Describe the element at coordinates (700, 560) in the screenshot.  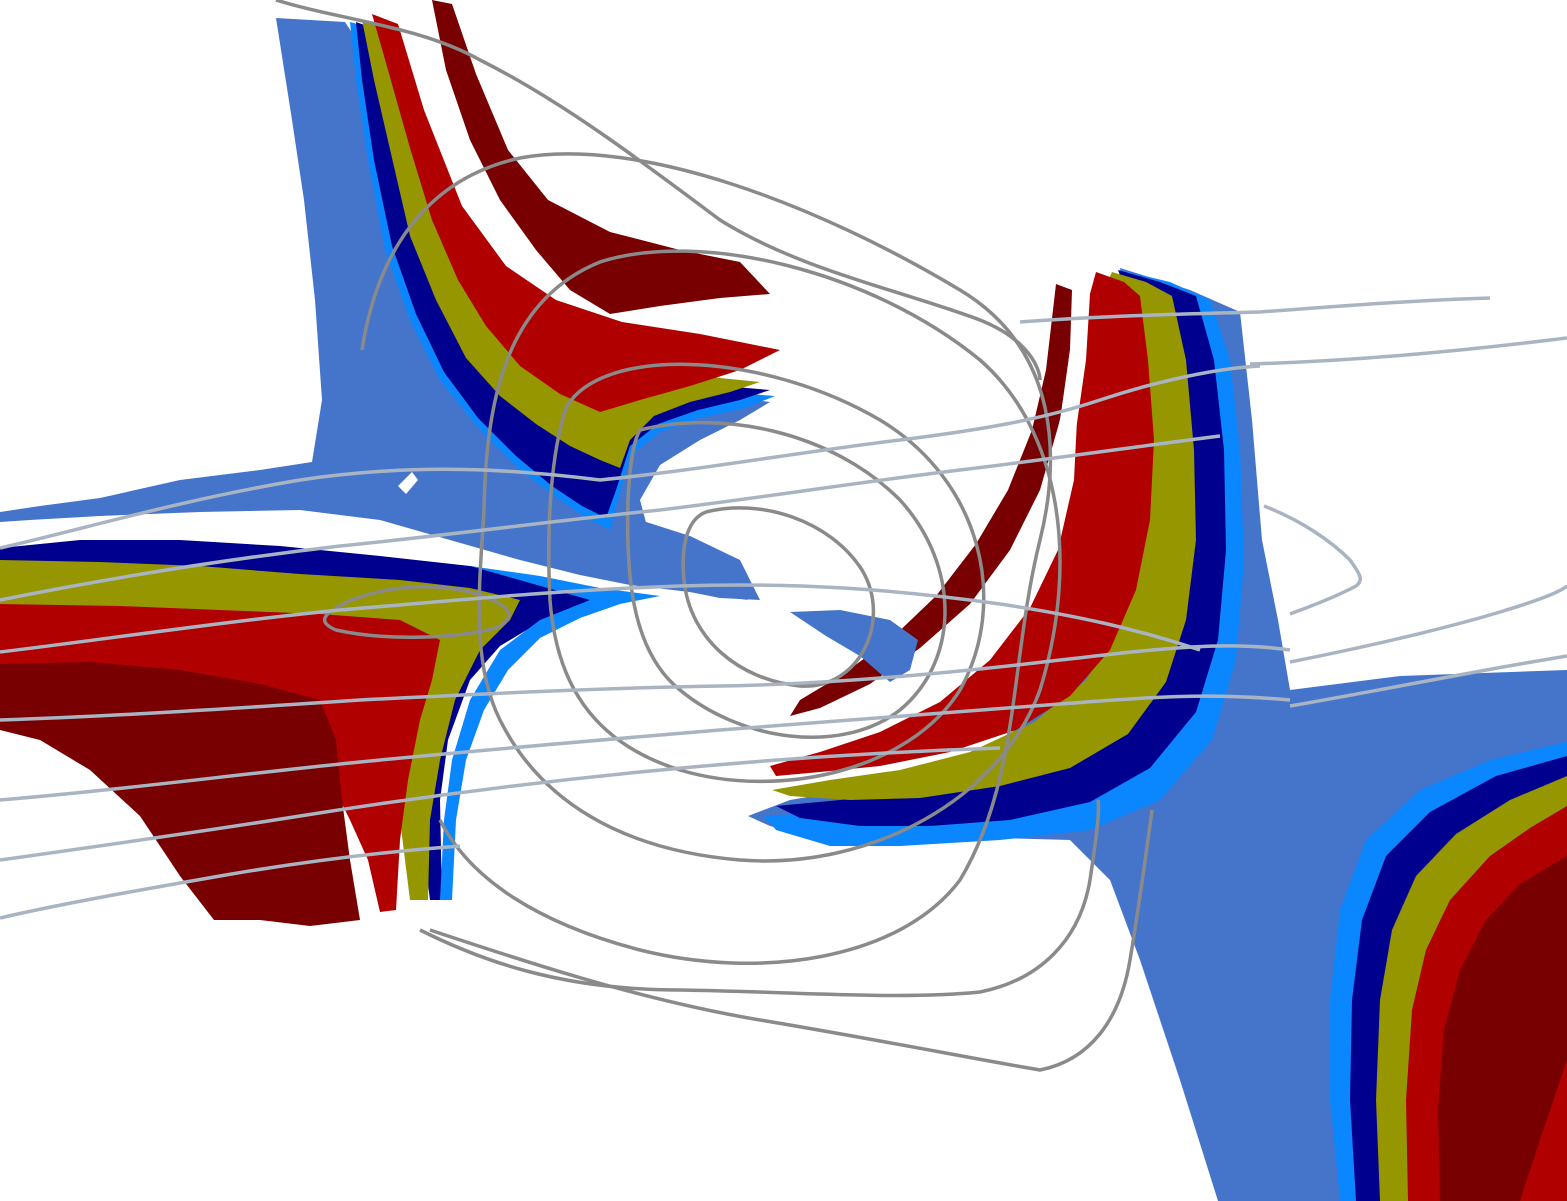
I see `band-outer-center-spur` at that location.